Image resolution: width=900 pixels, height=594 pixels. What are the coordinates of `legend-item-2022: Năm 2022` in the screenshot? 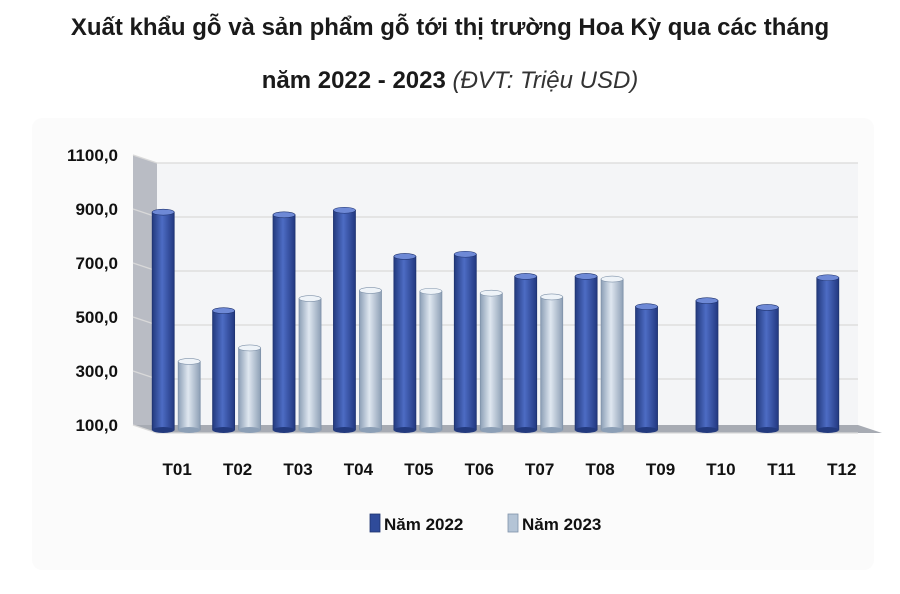 It's located at (416, 523).